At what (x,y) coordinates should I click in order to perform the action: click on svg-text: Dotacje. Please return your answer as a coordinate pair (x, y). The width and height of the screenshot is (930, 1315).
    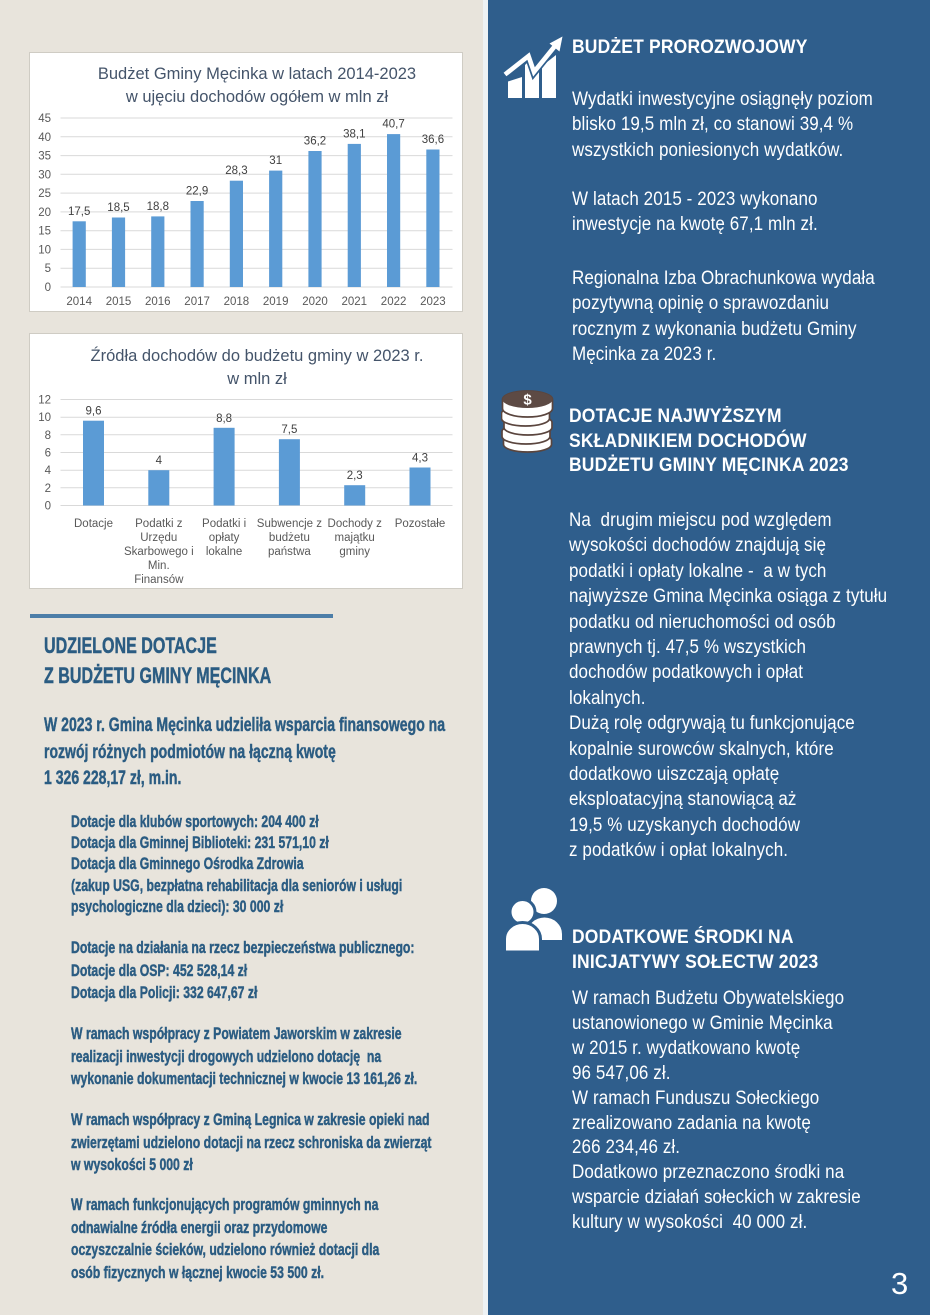
    Looking at the image, I should click on (93, 524).